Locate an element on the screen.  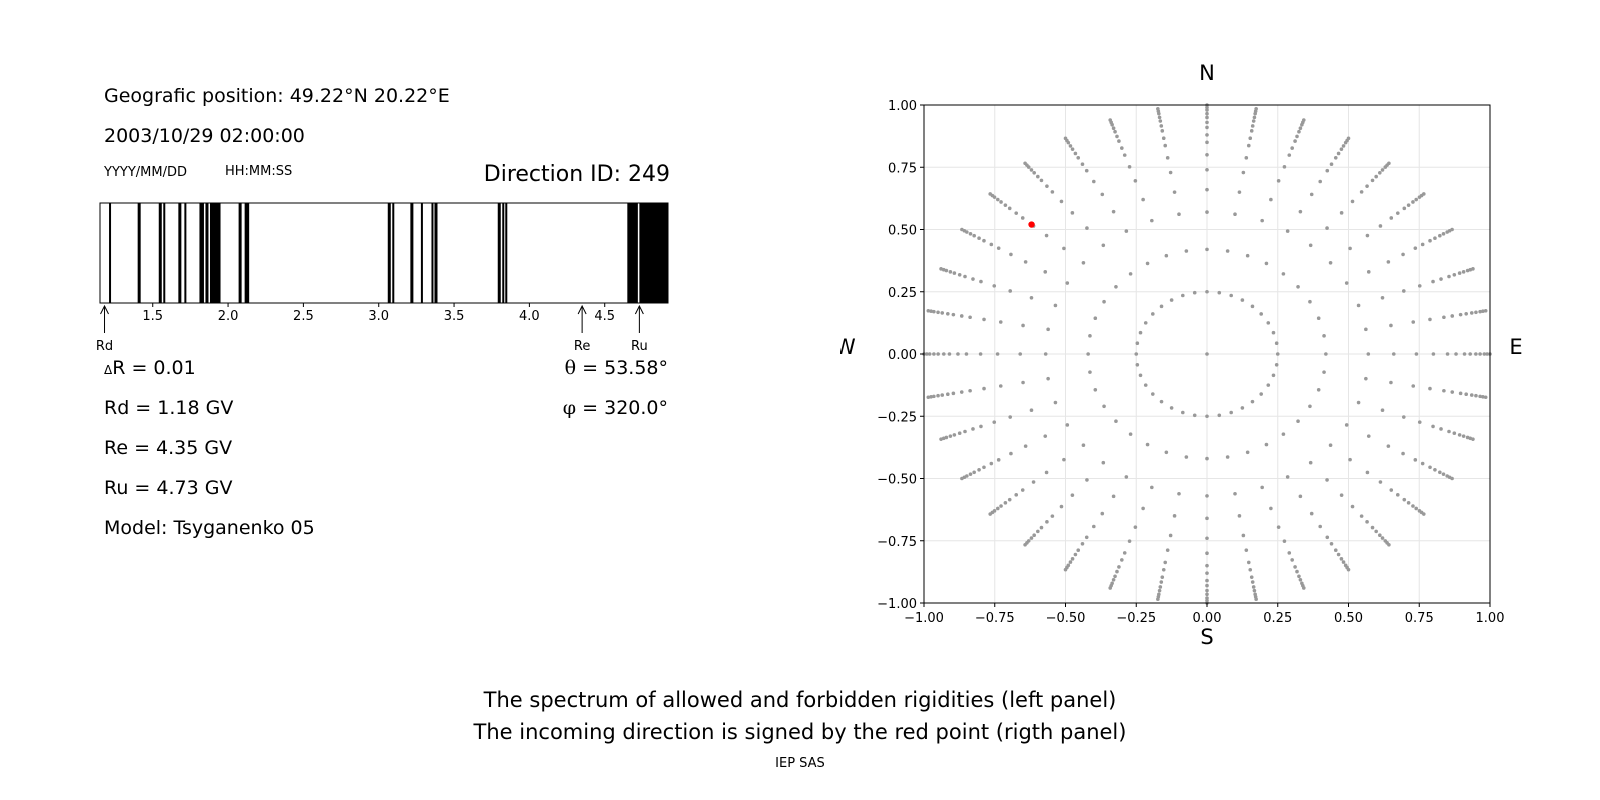
y-tick-label: −0.25 is located at coordinates (897, 417).